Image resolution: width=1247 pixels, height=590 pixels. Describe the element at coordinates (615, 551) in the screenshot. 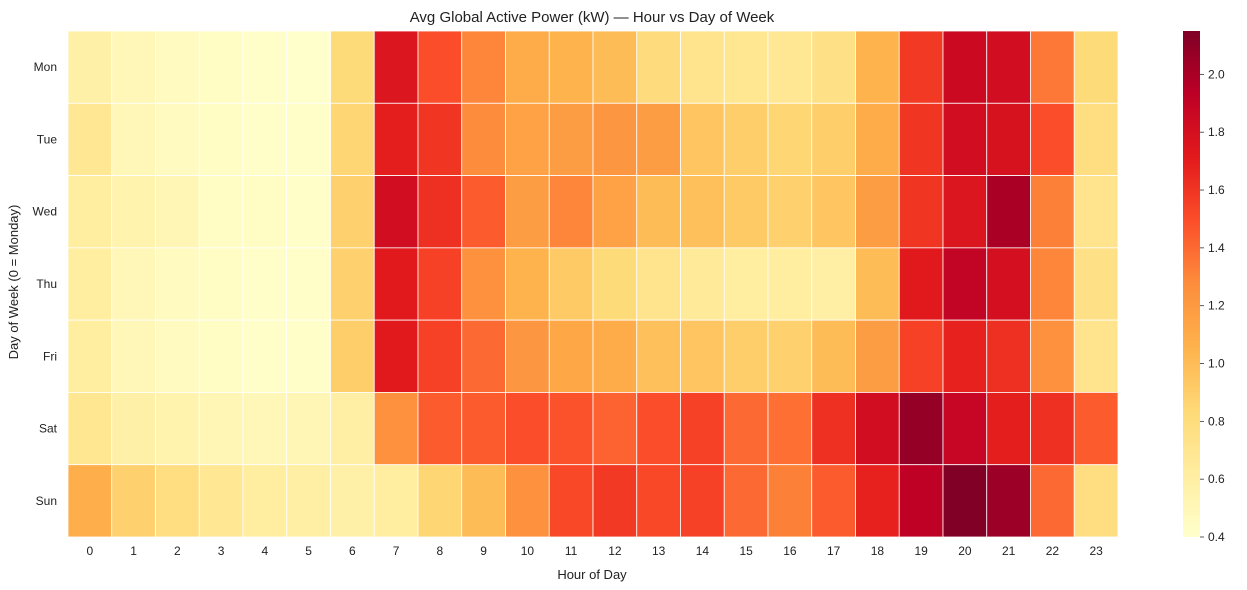

I see `x-tick-label: 12` at that location.